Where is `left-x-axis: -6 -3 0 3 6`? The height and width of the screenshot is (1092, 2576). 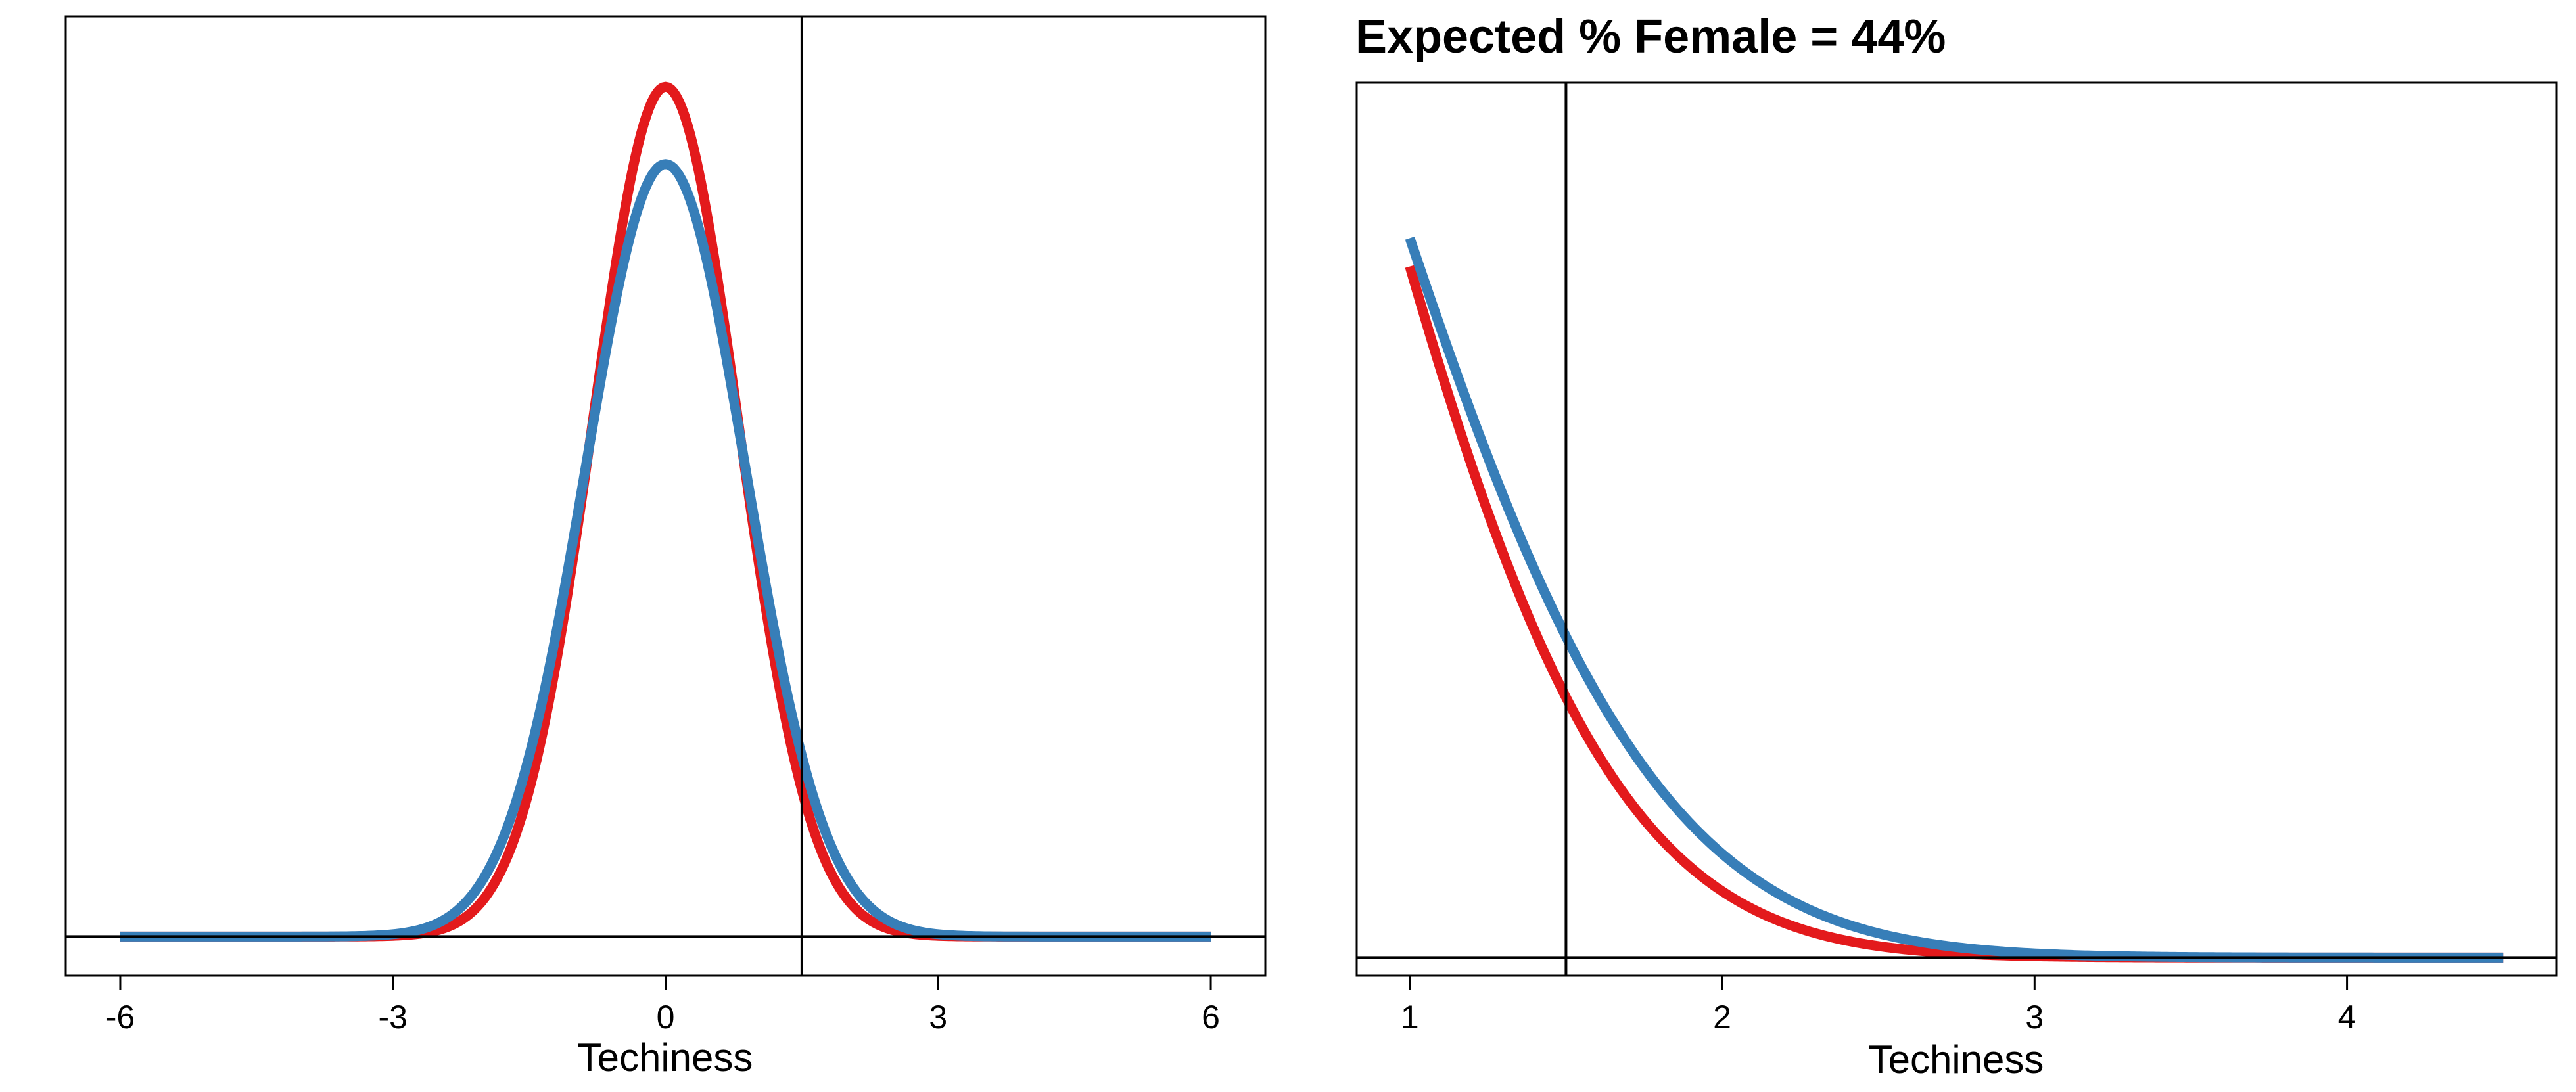
left-x-axis: -6 -3 0 3 6 is located at coordinates (663, 1004).